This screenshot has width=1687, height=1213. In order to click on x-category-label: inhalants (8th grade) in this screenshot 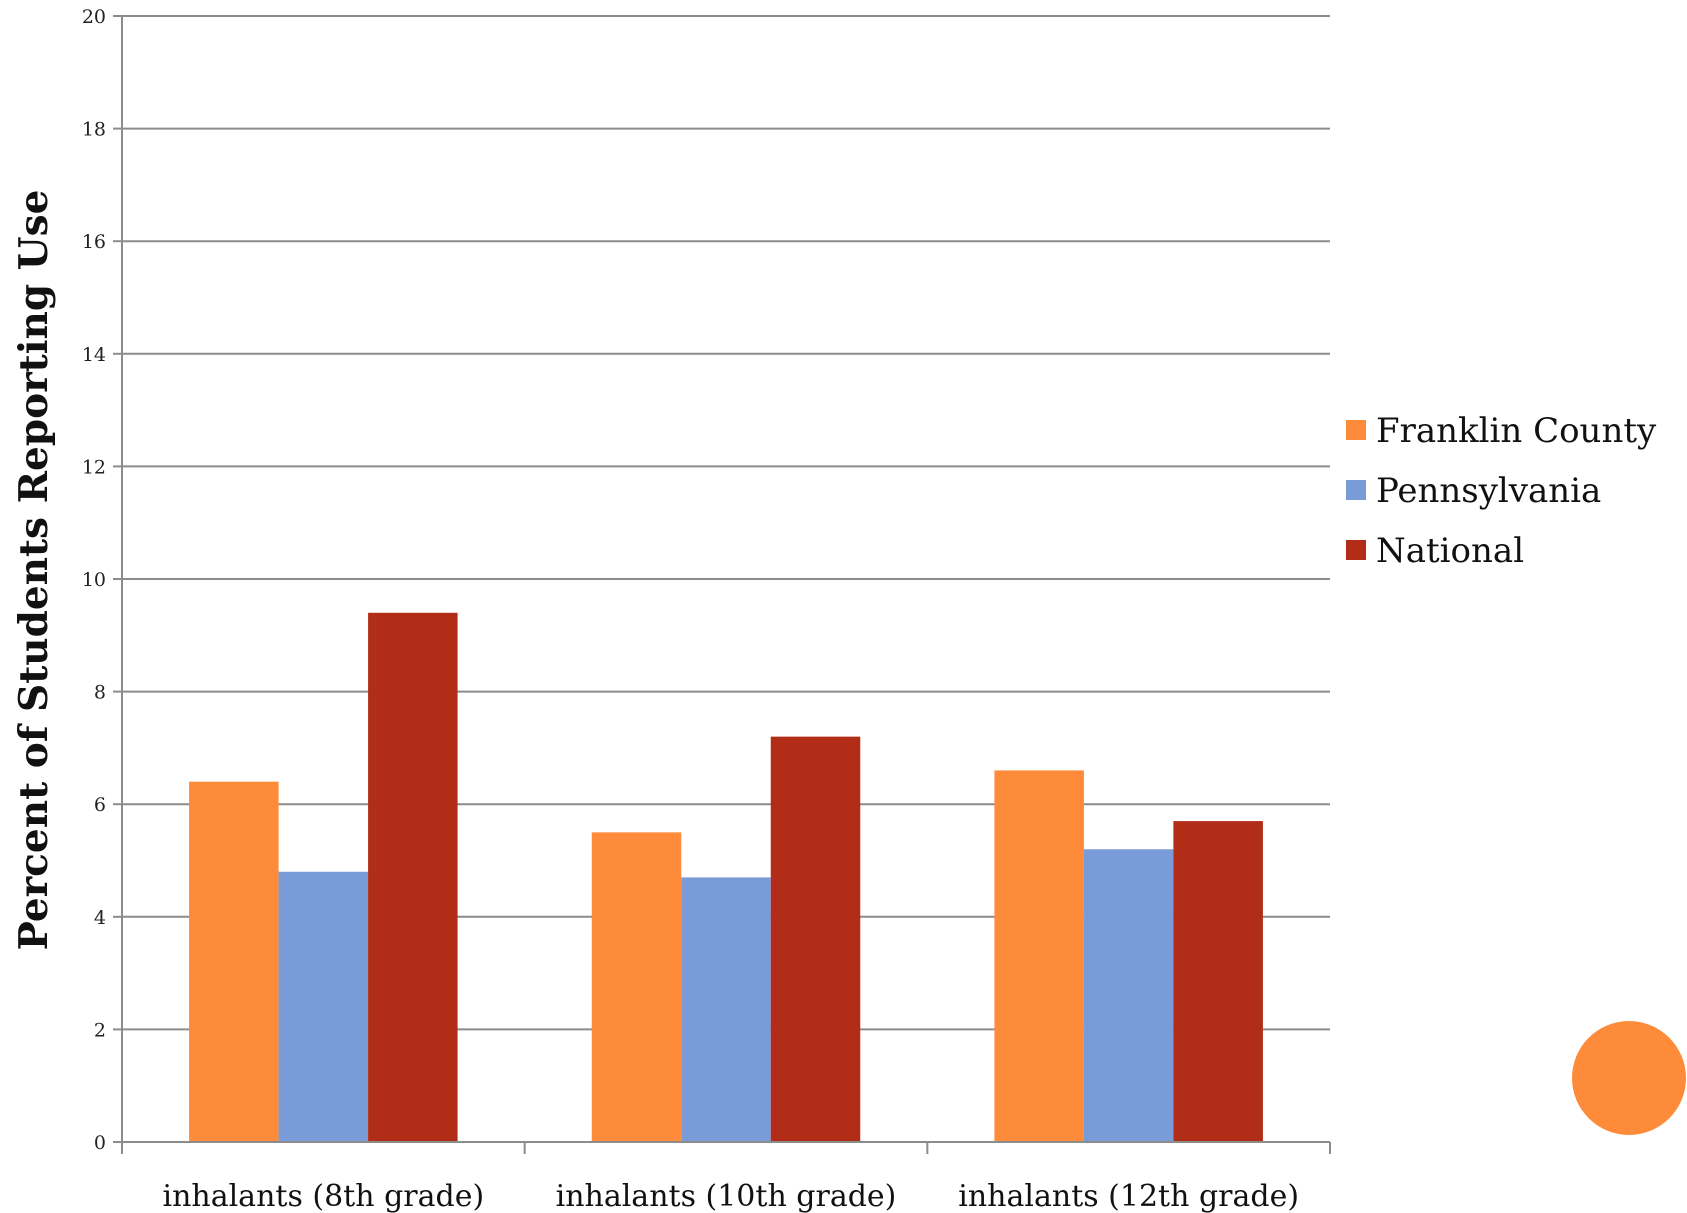, I will do `click(323, 1196)`.